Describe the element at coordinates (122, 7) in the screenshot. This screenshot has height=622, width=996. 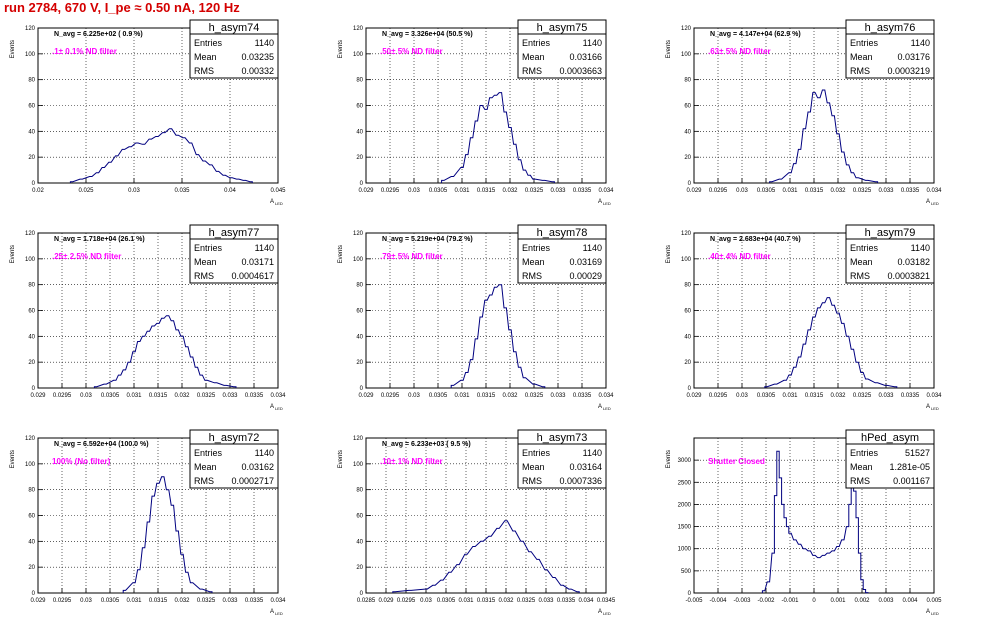
I see `page-title: run 2784, 670 V, I_pe ≈ 0.50 nA, 120 Hz` at that location.